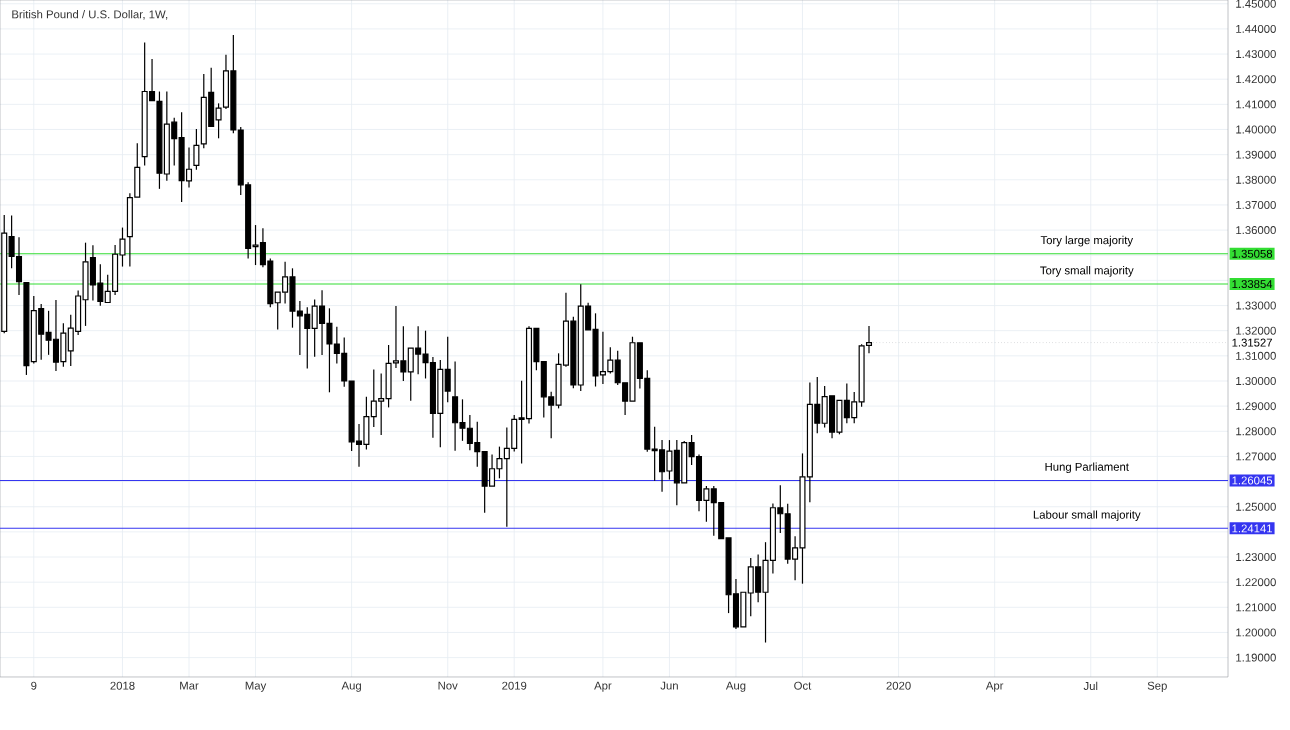 The image size is (1290, 730). Describe the element at coordinates (1256, 28) in the screenshot. I see `y-tick-label: 1.44000` at that location.